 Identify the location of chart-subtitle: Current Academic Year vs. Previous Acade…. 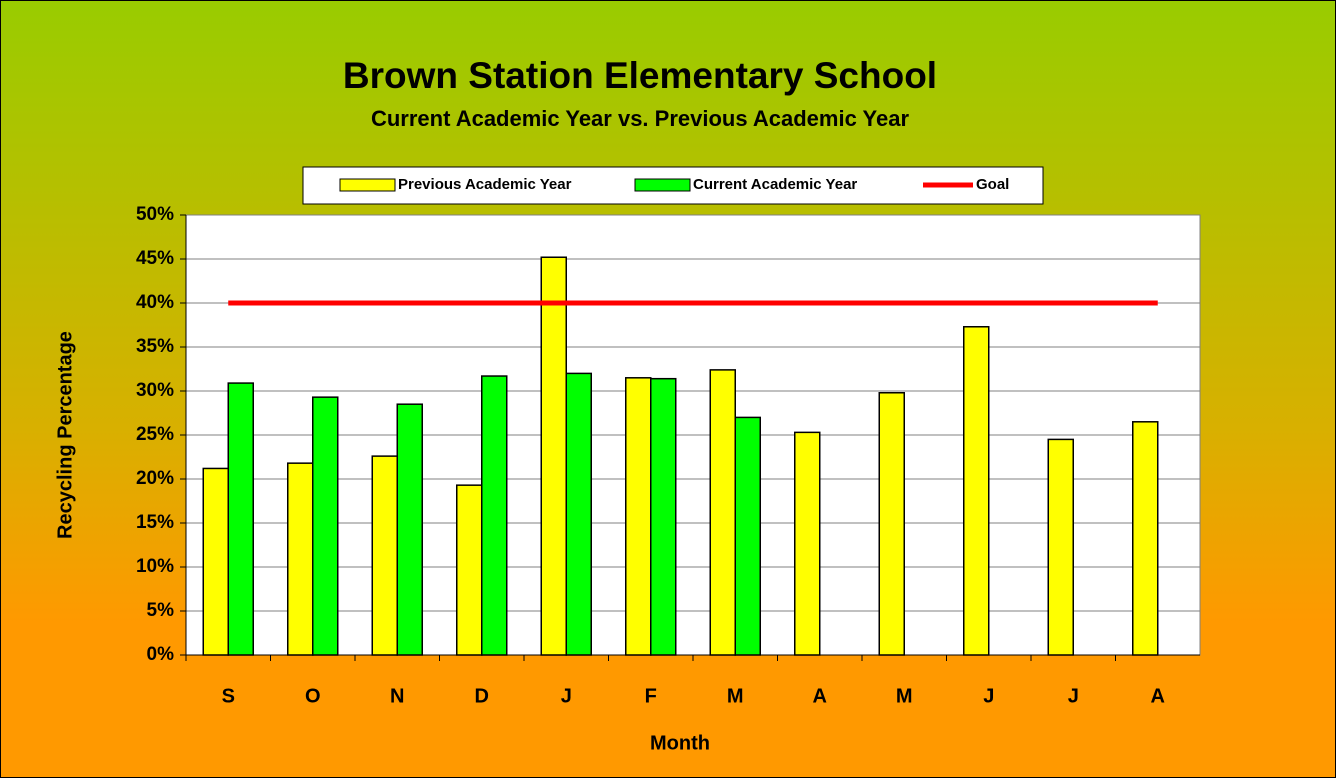
(640, 118).